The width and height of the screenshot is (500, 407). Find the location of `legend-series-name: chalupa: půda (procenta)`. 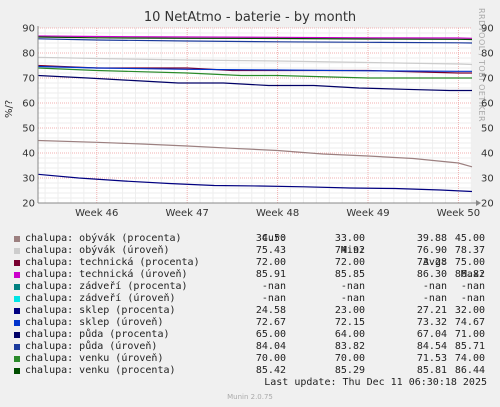

legend-series-name: chalupa: půda (procenta) is located at coordinates (97, 334).